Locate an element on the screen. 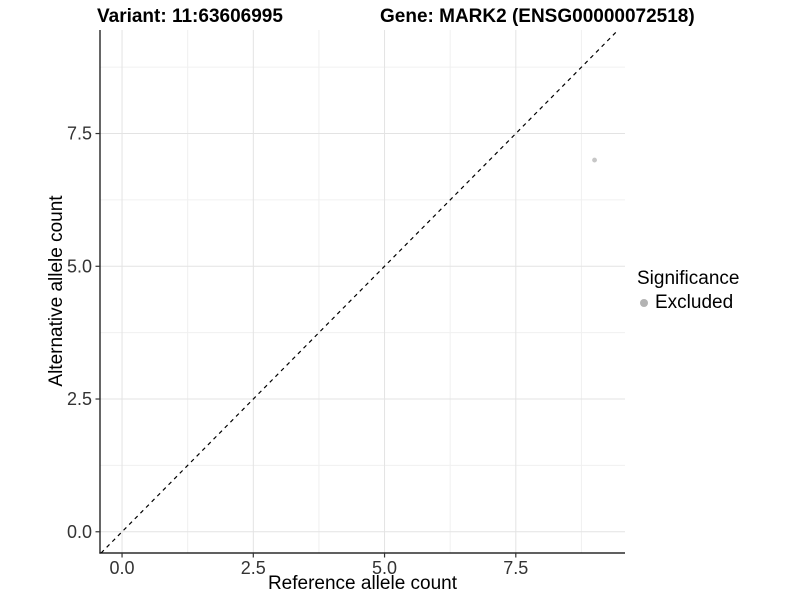 The image size is (800, 600). y-axis-title: Alternative allele count is located at coordinates (56, 291).